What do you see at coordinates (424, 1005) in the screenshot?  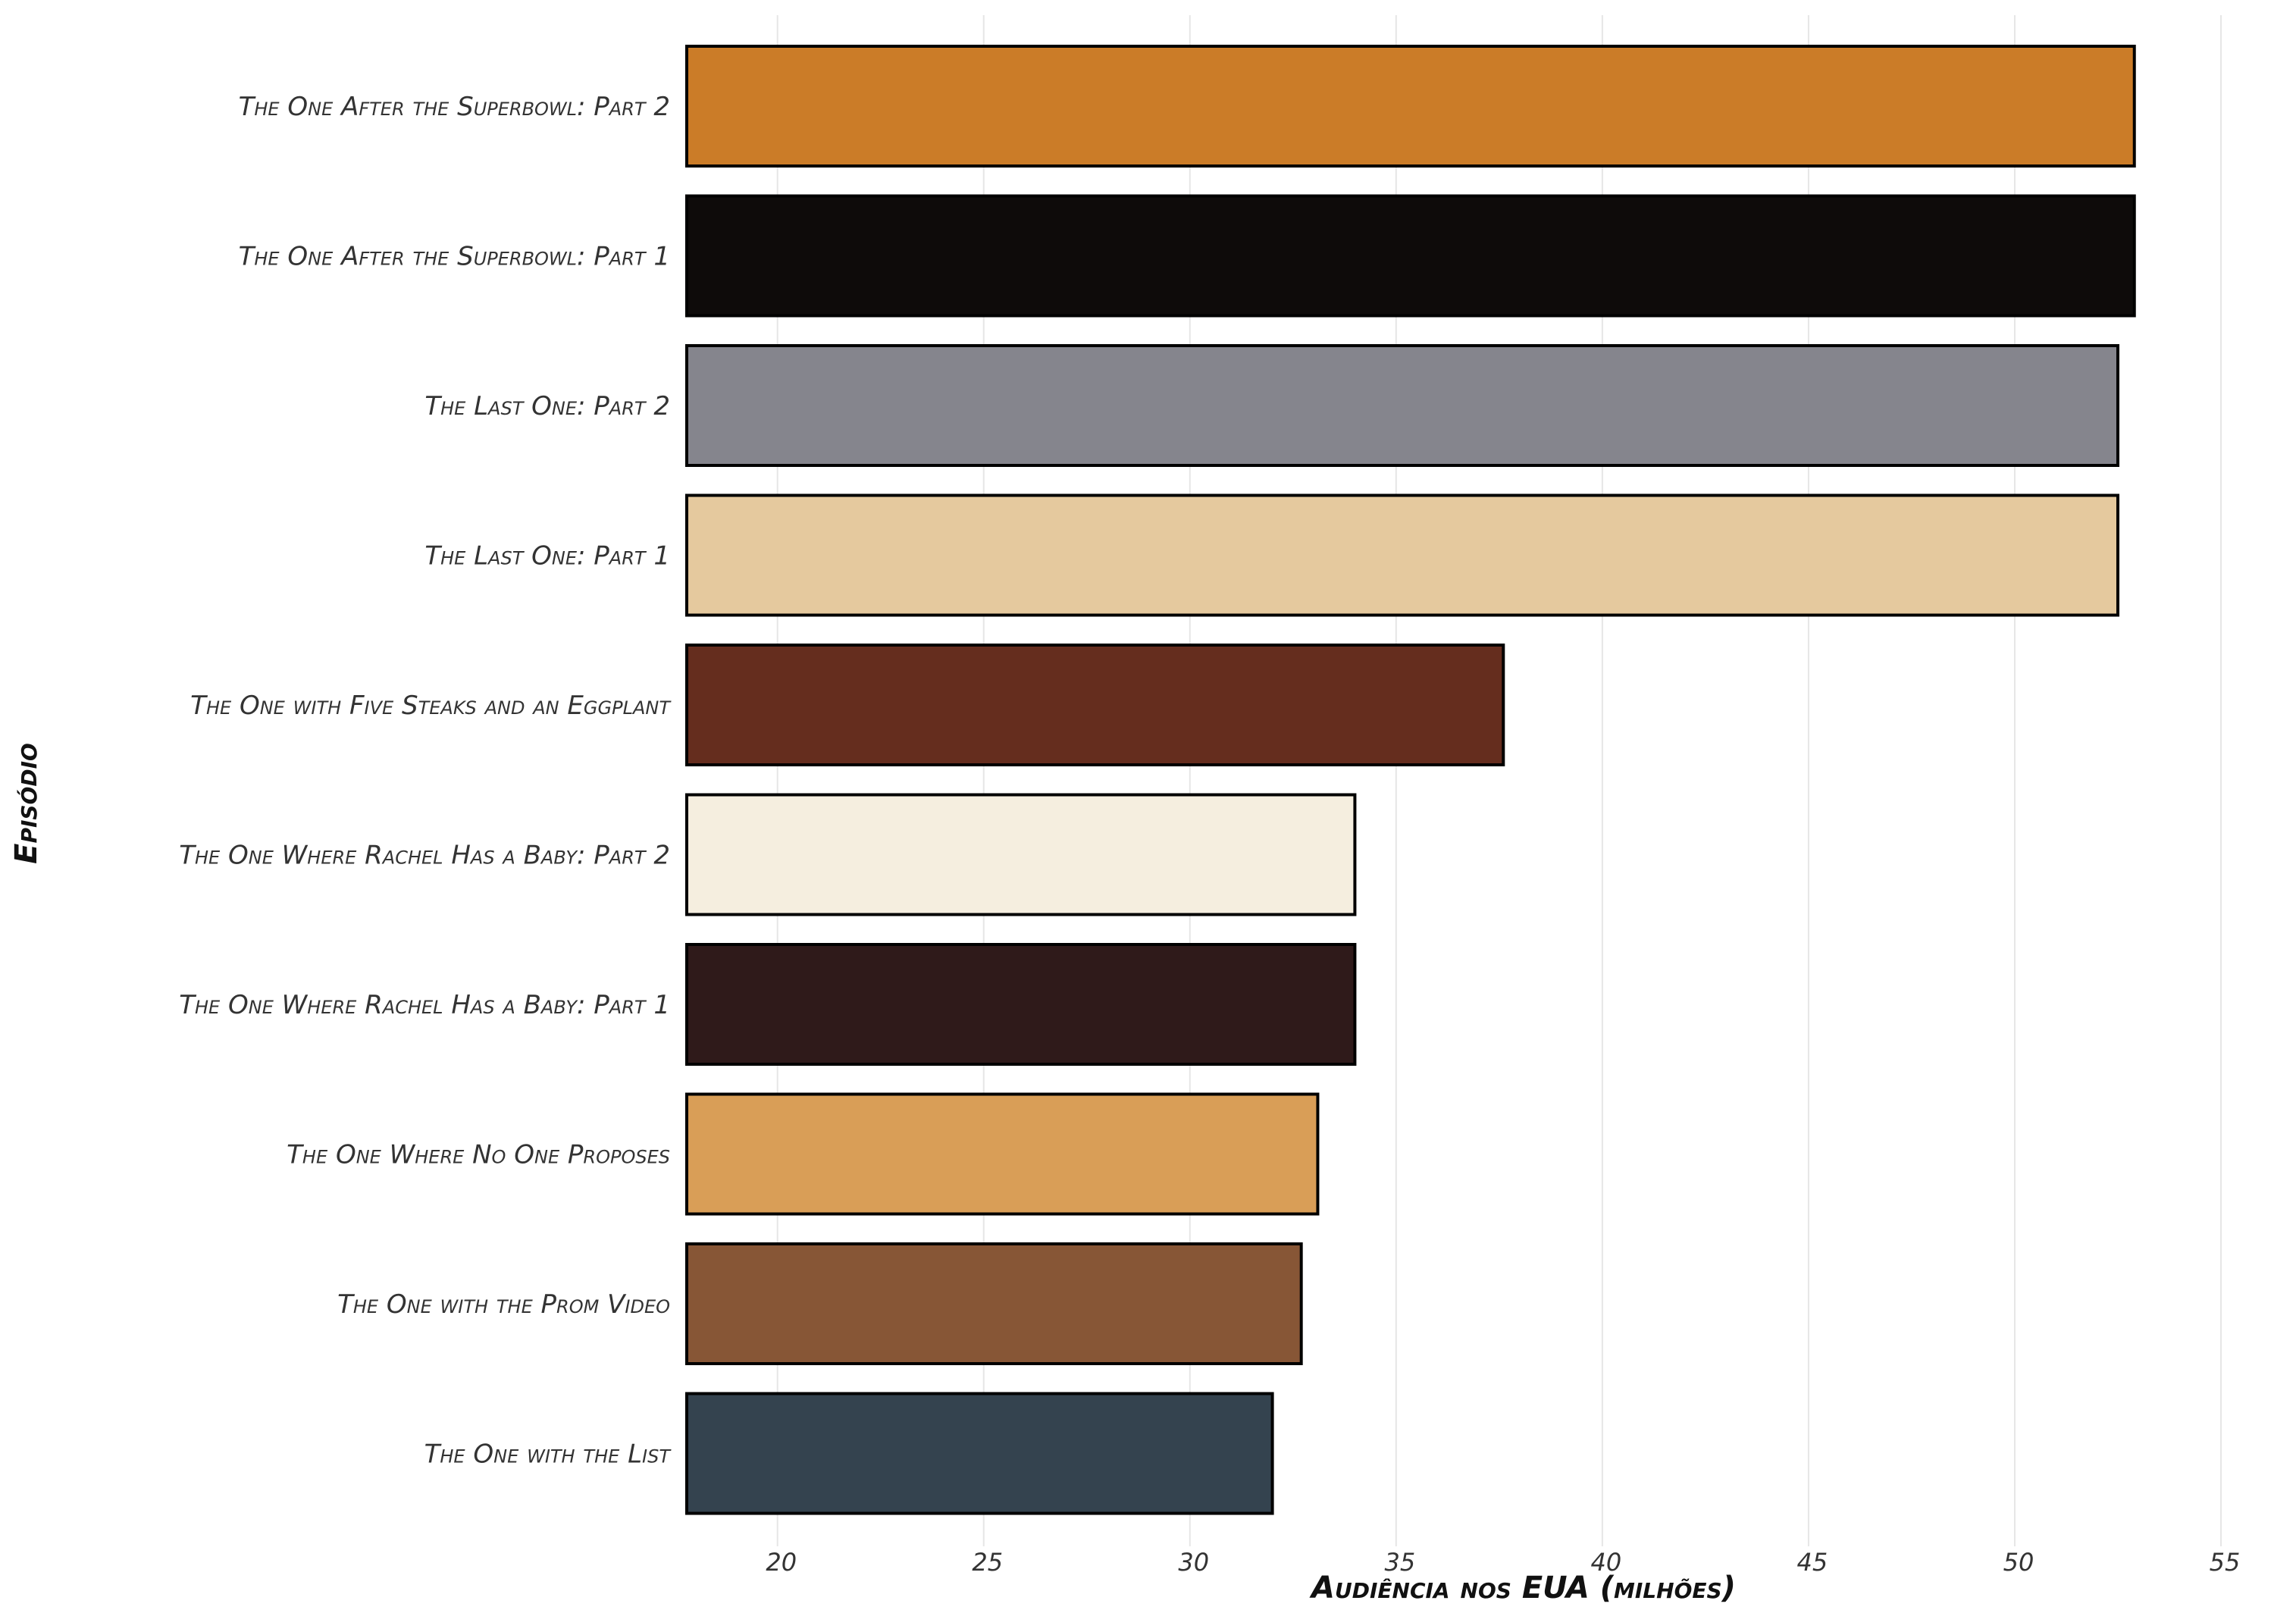 I see `category-label: The One Where Rachel Has a Baby: Part 1` at bounding box center [424, 1005].